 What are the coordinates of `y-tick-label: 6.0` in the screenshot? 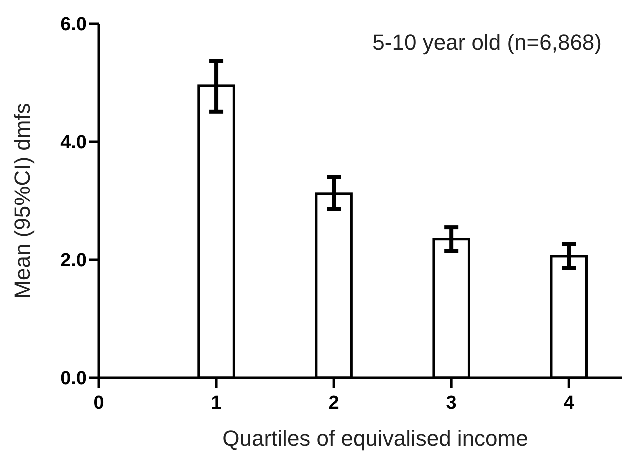 It's located at (73, 25).